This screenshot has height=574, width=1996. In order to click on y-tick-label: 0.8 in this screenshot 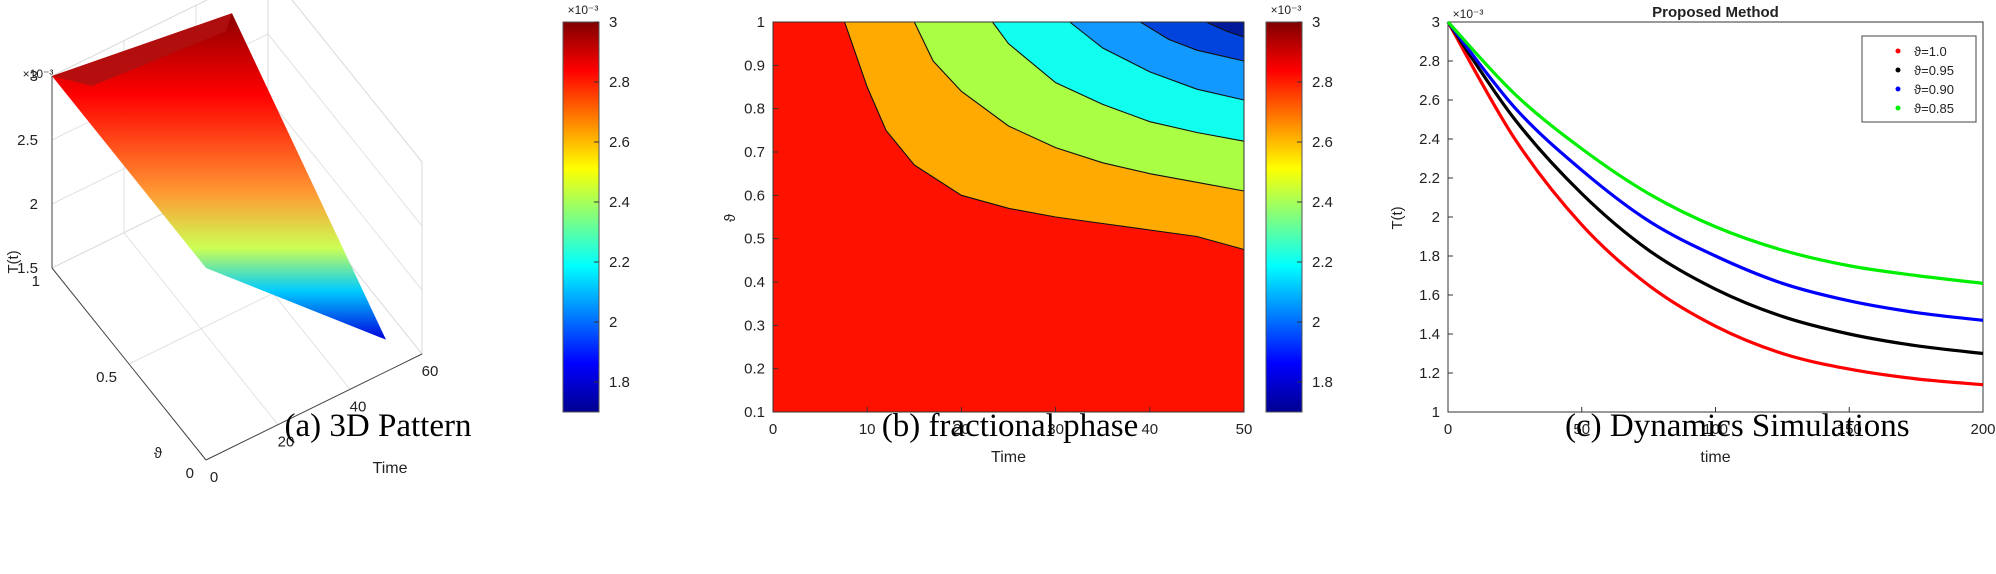, I will do `click(754, 109)`.